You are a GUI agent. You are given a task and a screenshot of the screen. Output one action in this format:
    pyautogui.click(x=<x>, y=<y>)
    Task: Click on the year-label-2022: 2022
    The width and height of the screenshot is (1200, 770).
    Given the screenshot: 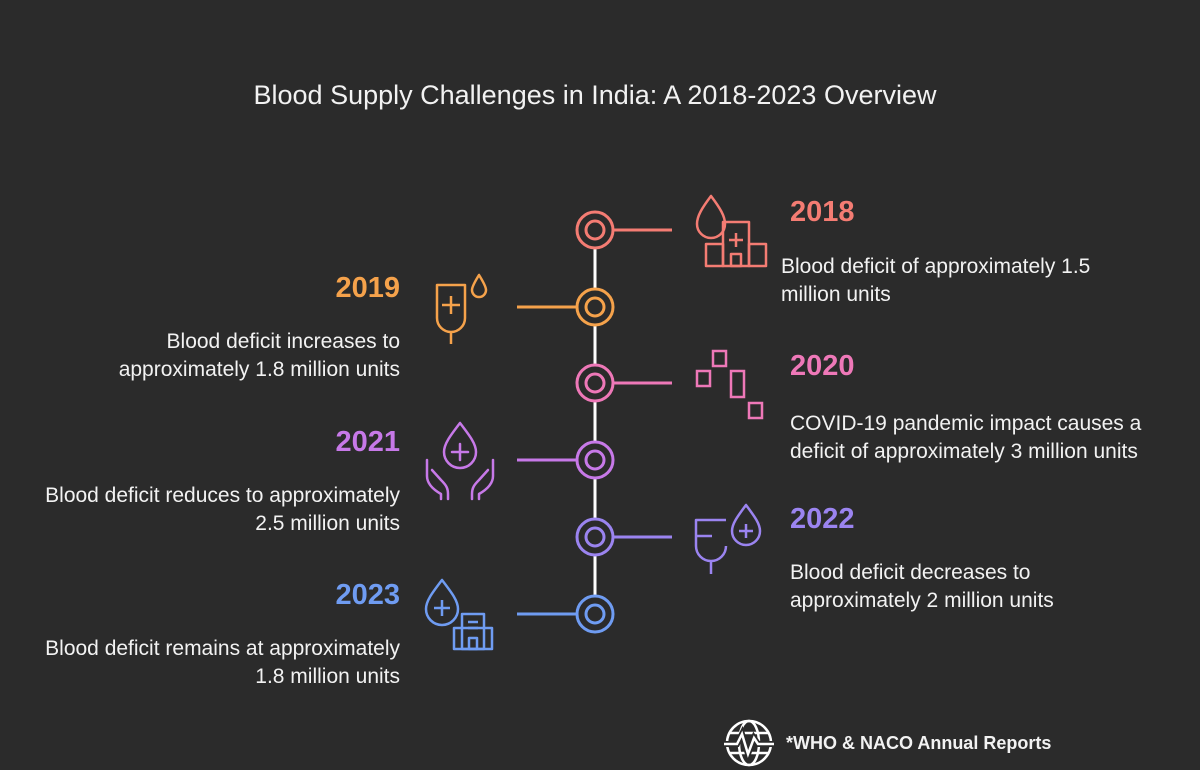 What is the action you would take?
    pyautogui.click(x=822, y=519)
    